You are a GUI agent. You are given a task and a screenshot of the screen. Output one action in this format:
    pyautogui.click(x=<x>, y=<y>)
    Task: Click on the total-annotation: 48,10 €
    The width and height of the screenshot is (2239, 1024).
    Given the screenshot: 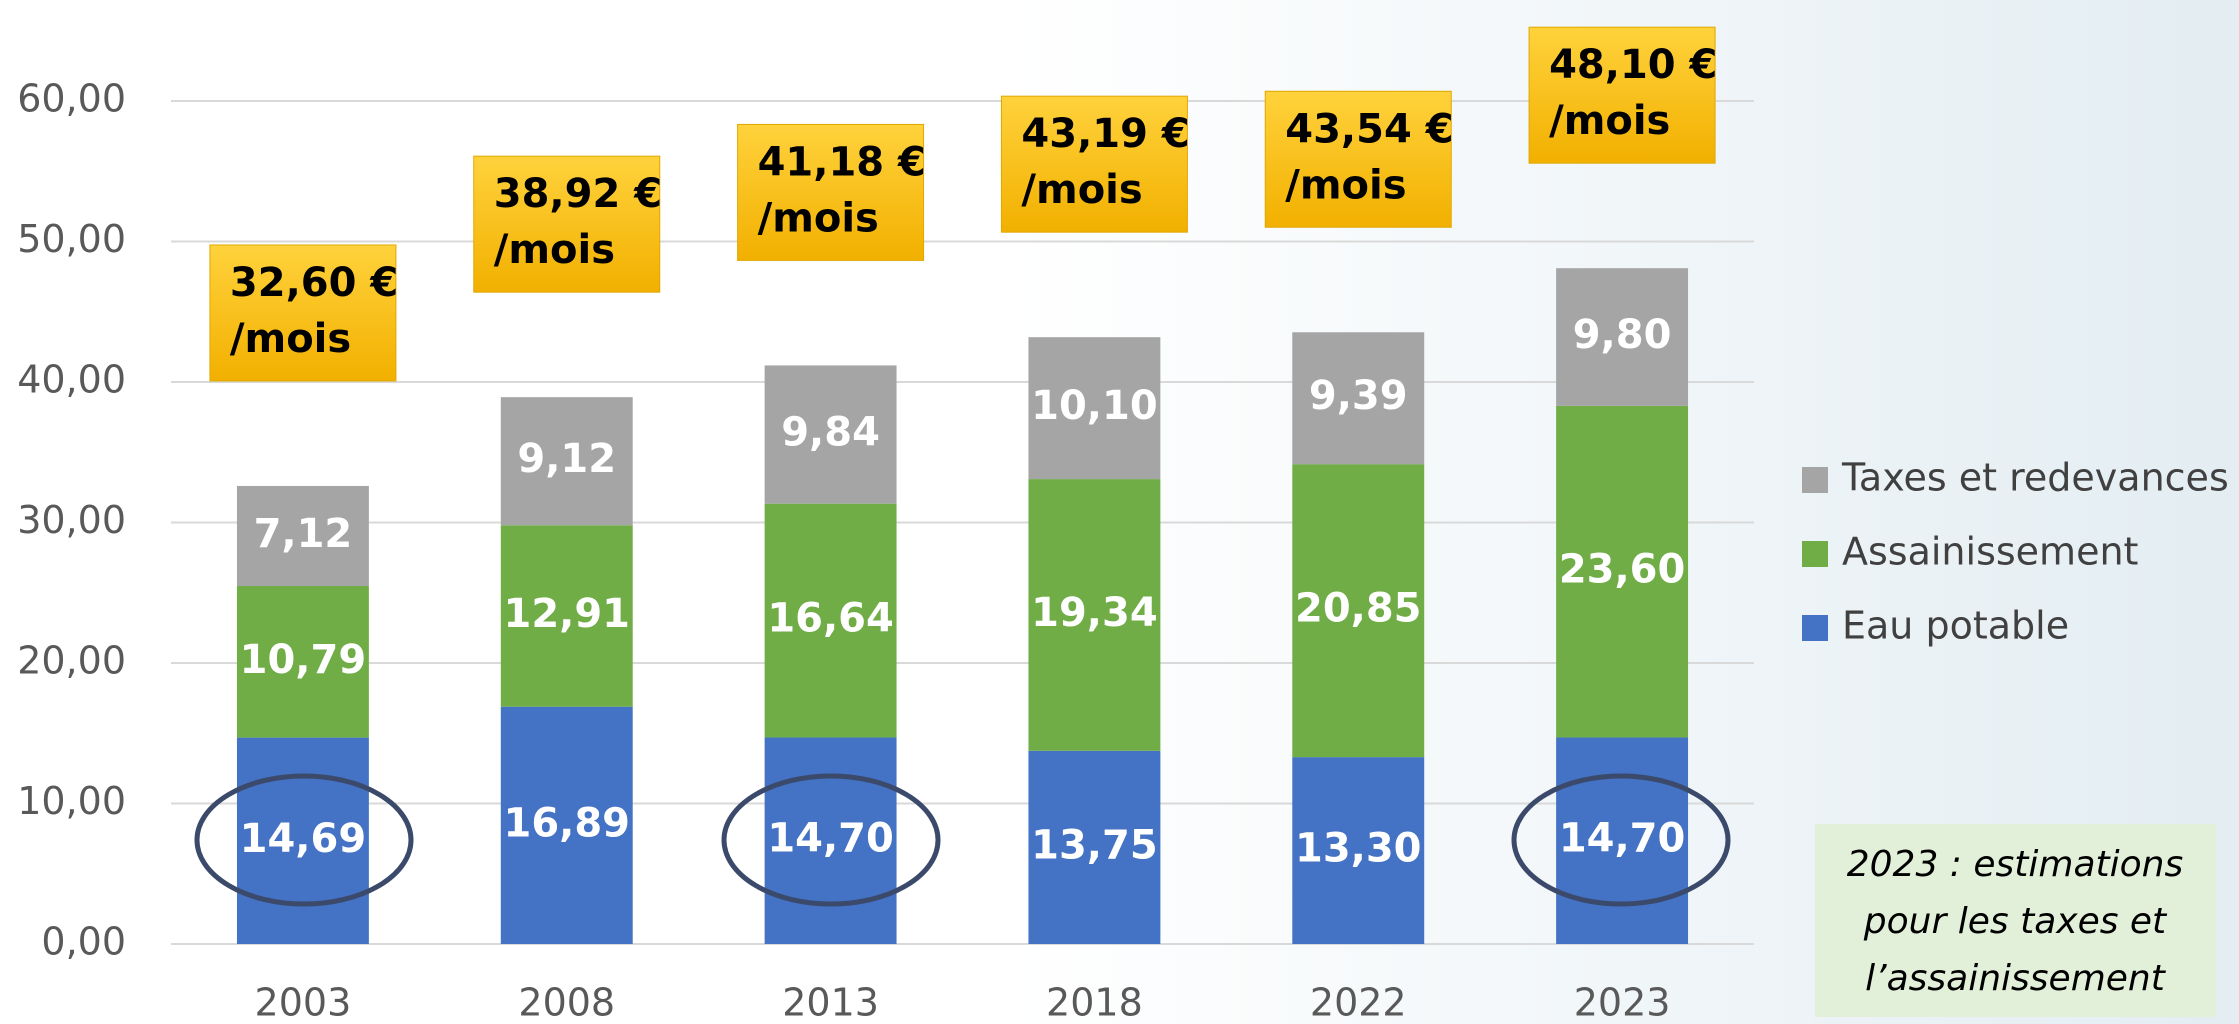 What is the action you would take?
    pyautogui.click(x=1633, y=65)
    